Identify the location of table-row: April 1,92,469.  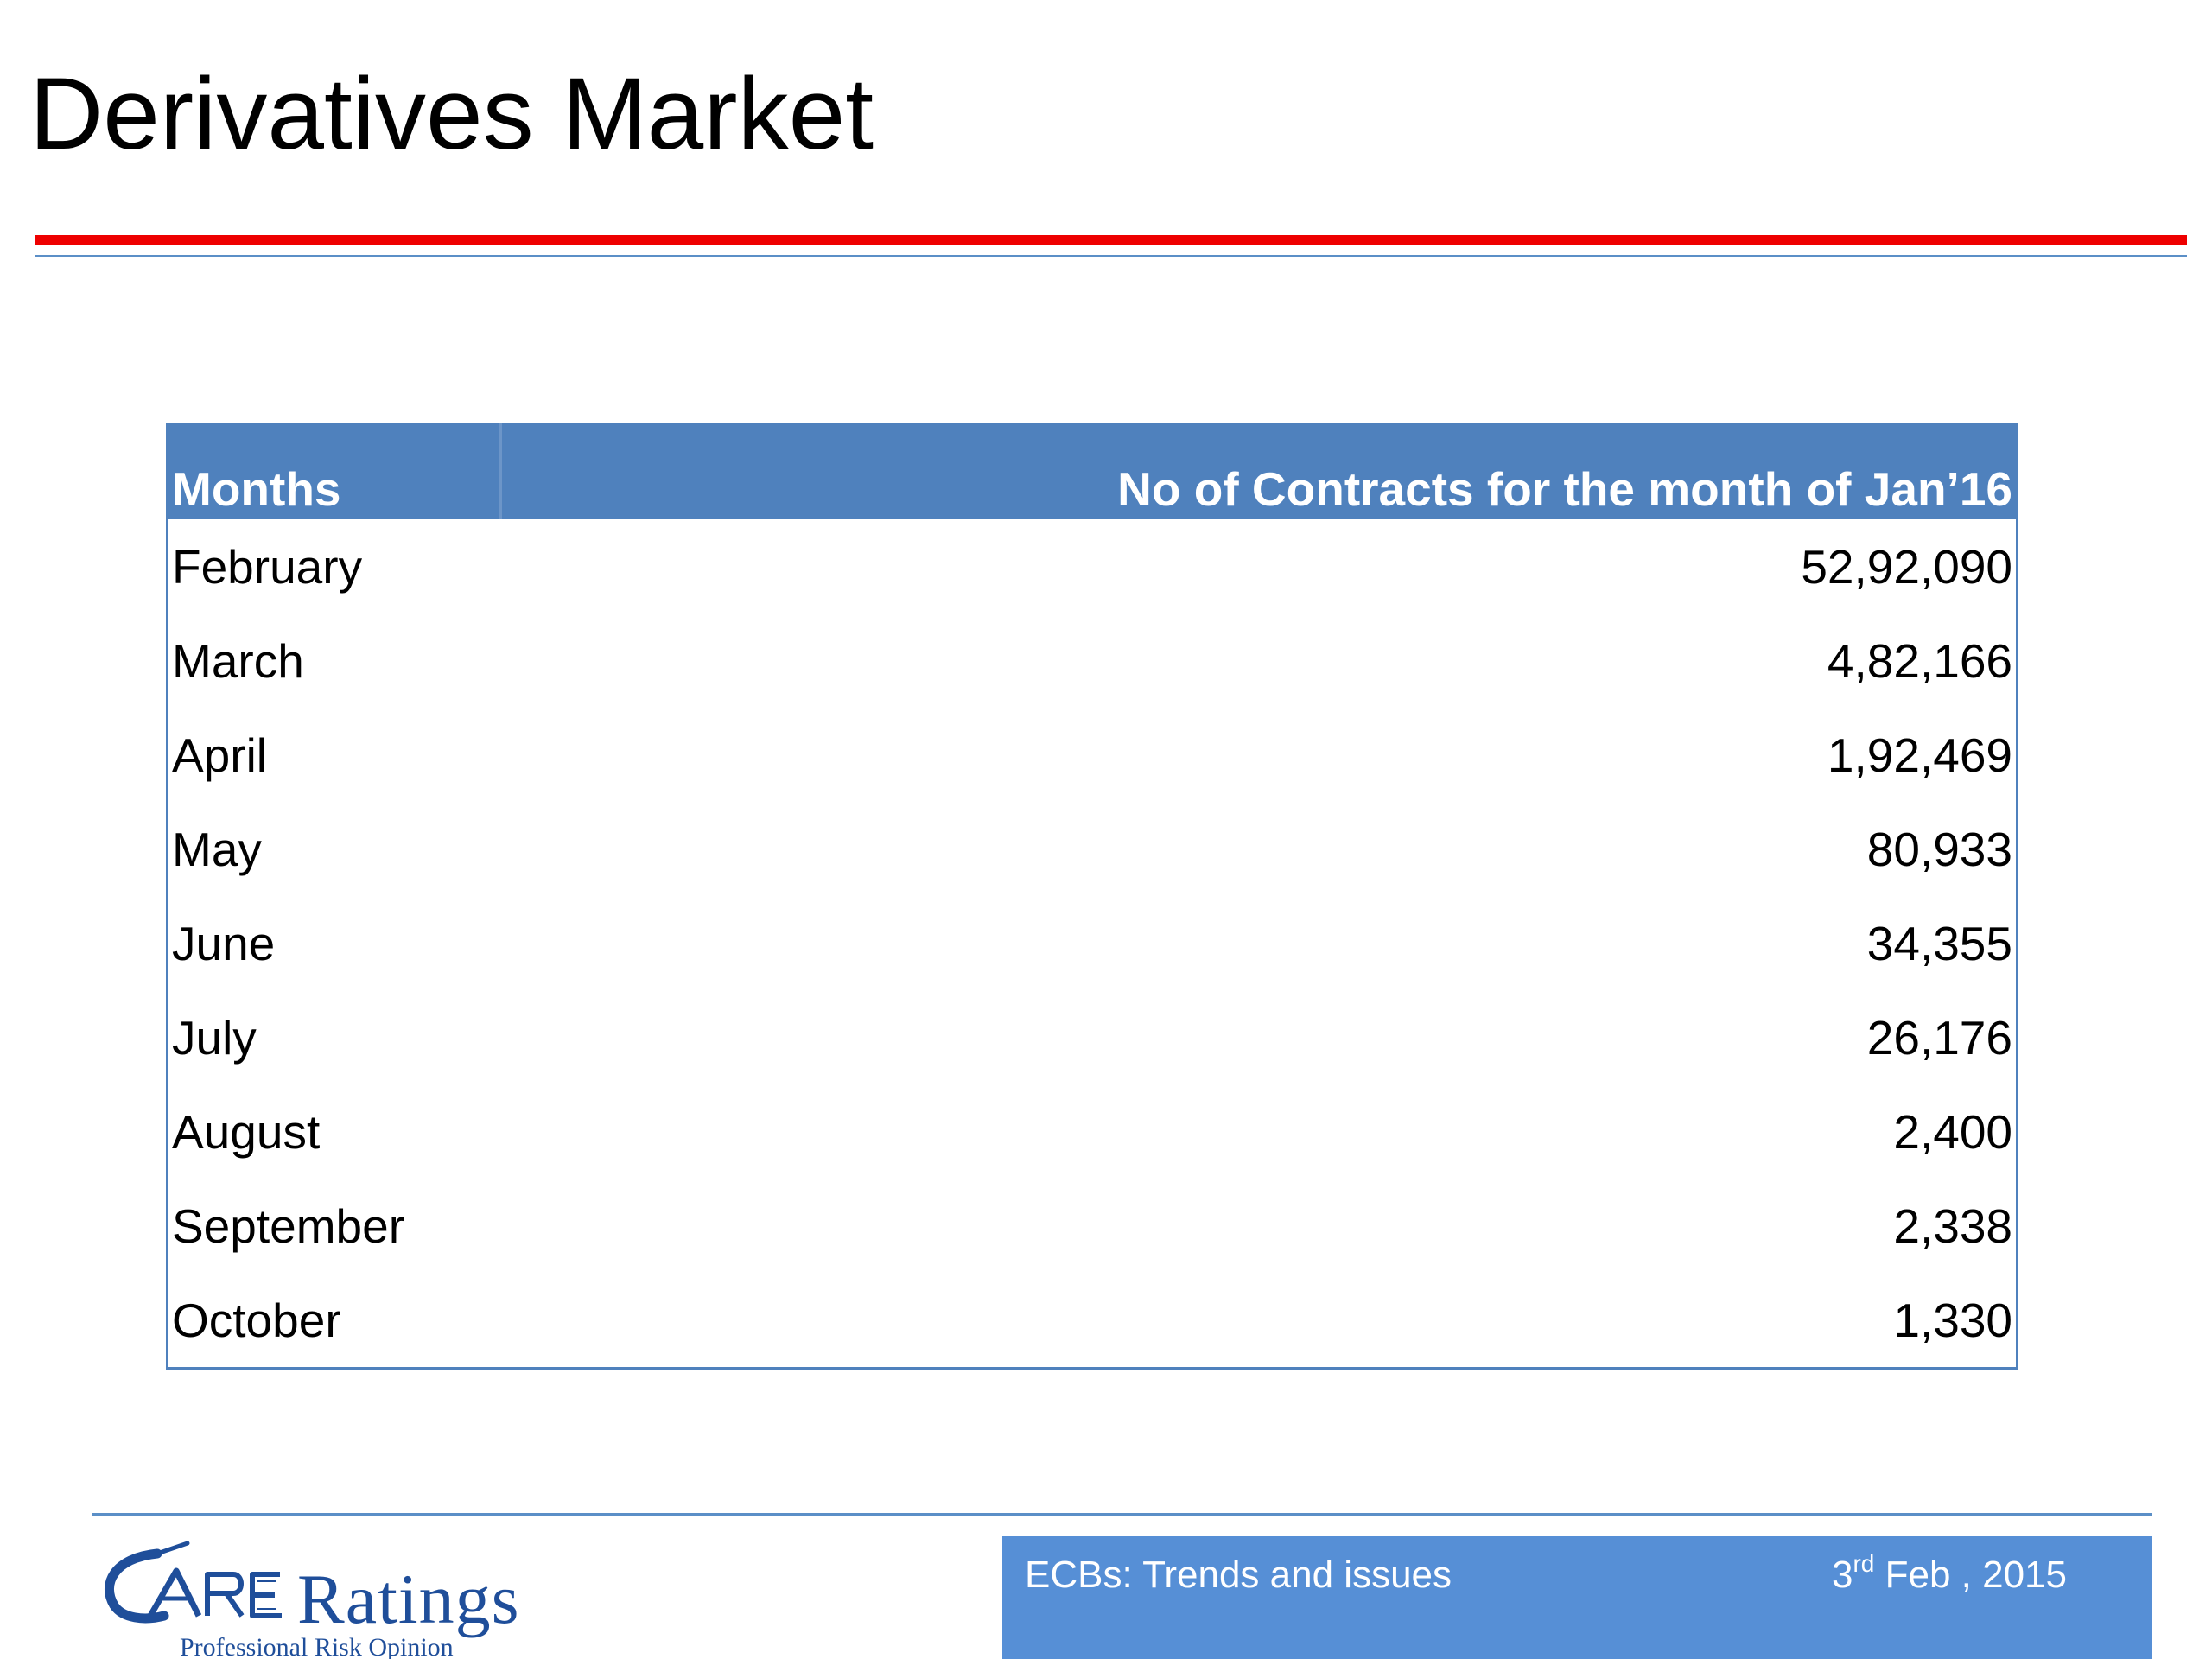
(1093, 755).